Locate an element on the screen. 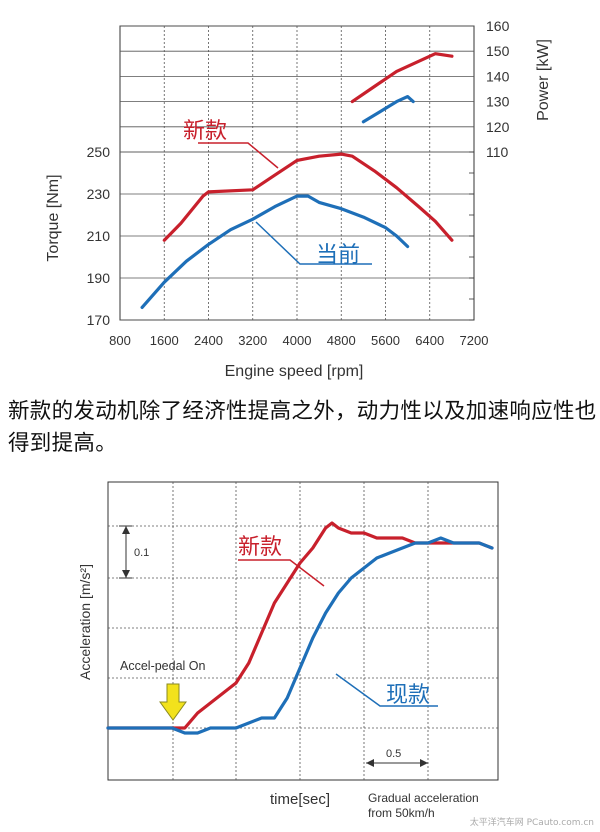  annotation-current: 现款 is located at coordinates (408, 695).